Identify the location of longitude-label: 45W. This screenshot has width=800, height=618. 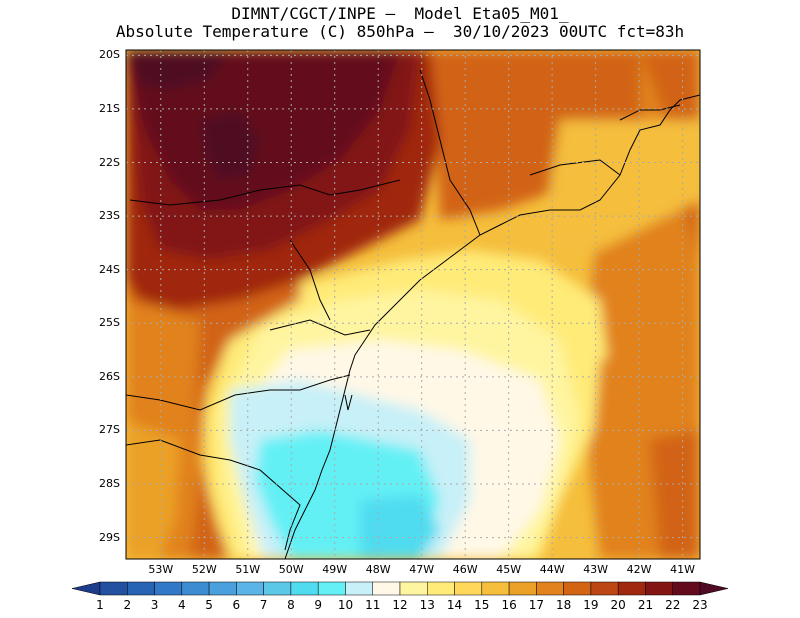
(509, 569).